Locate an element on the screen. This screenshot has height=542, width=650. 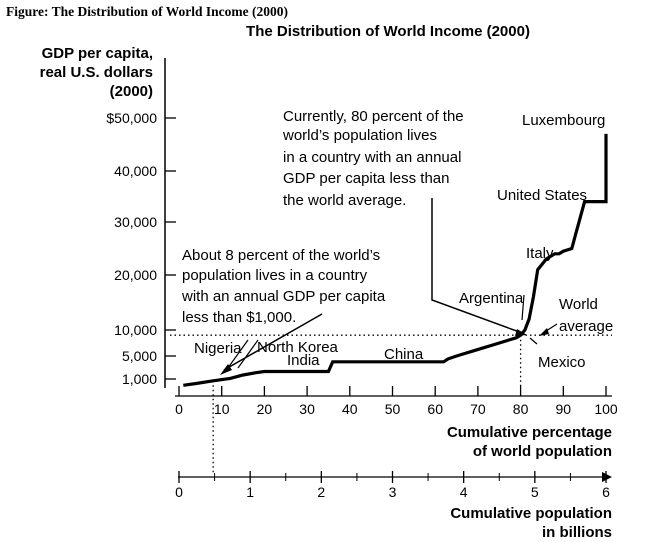
y-tick-label: 10,000 is located at coordinates (135, 330).